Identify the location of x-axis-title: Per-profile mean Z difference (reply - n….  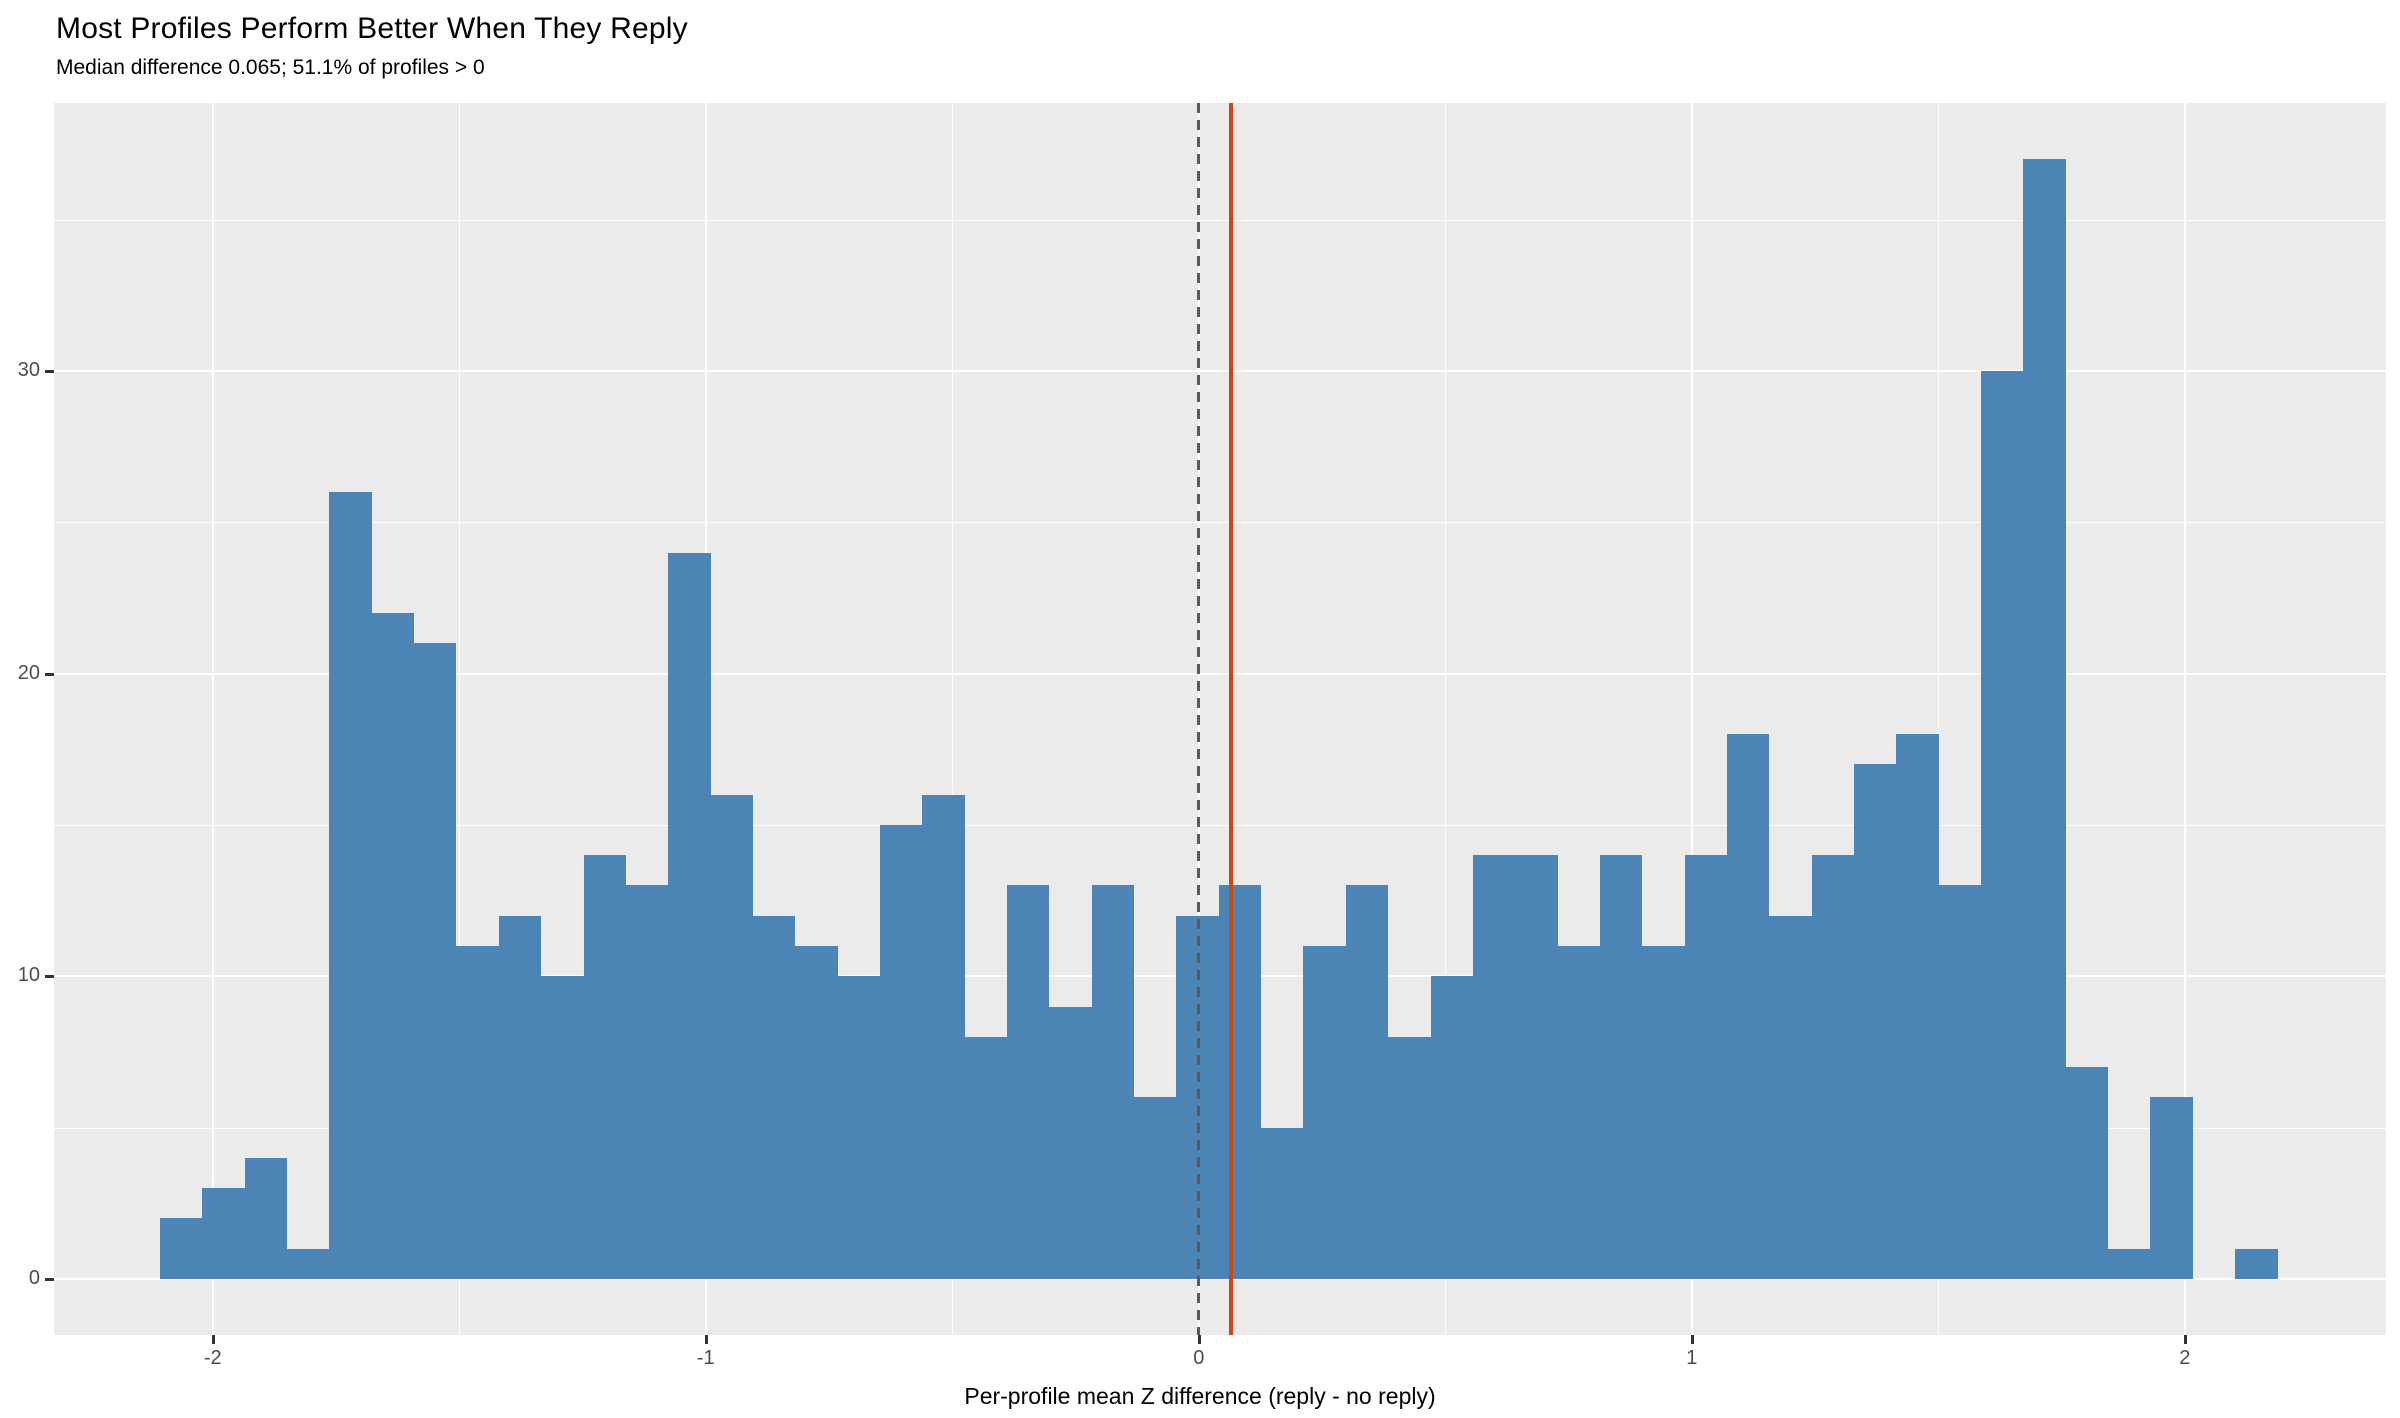
(1200, 1396).